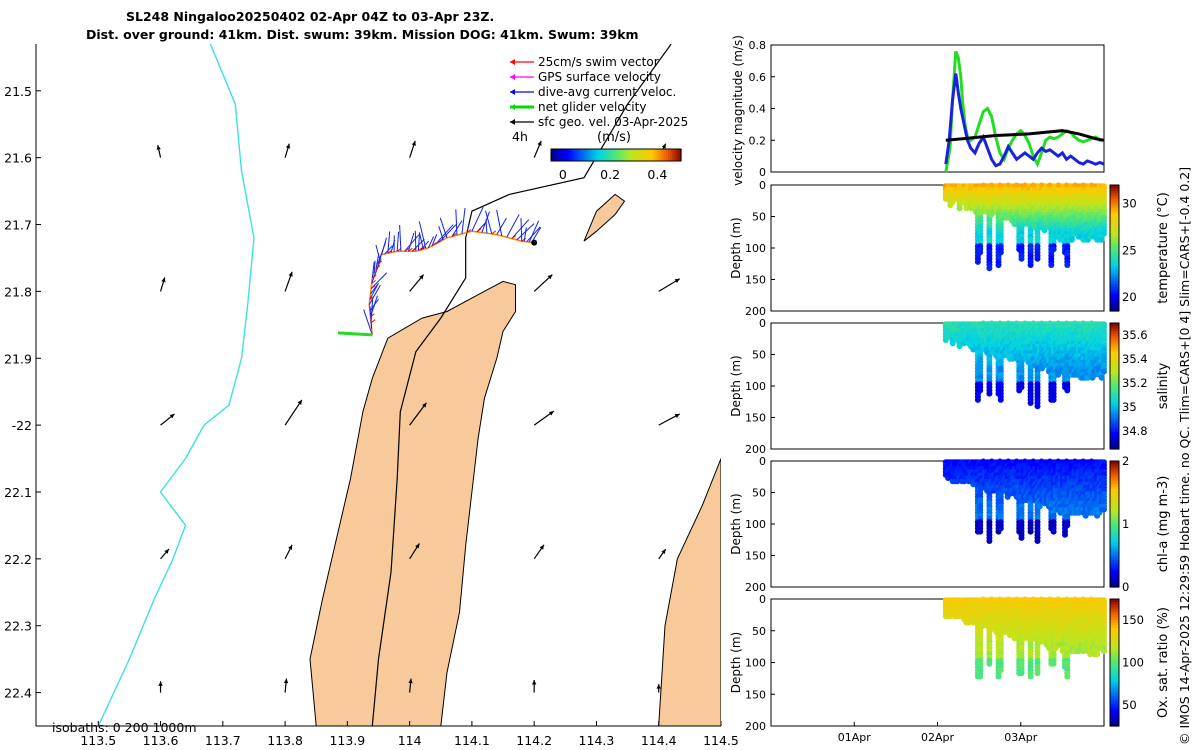  I want to click on swim-vector, so click(373, 281).